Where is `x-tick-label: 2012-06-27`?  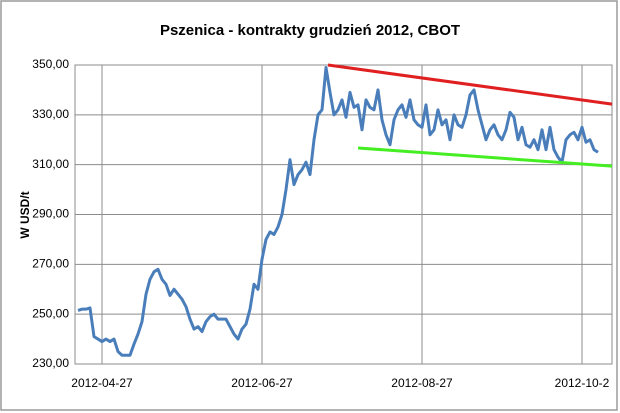 x-tick-label: 2012-06-27 is located at coordinates (262, 383).